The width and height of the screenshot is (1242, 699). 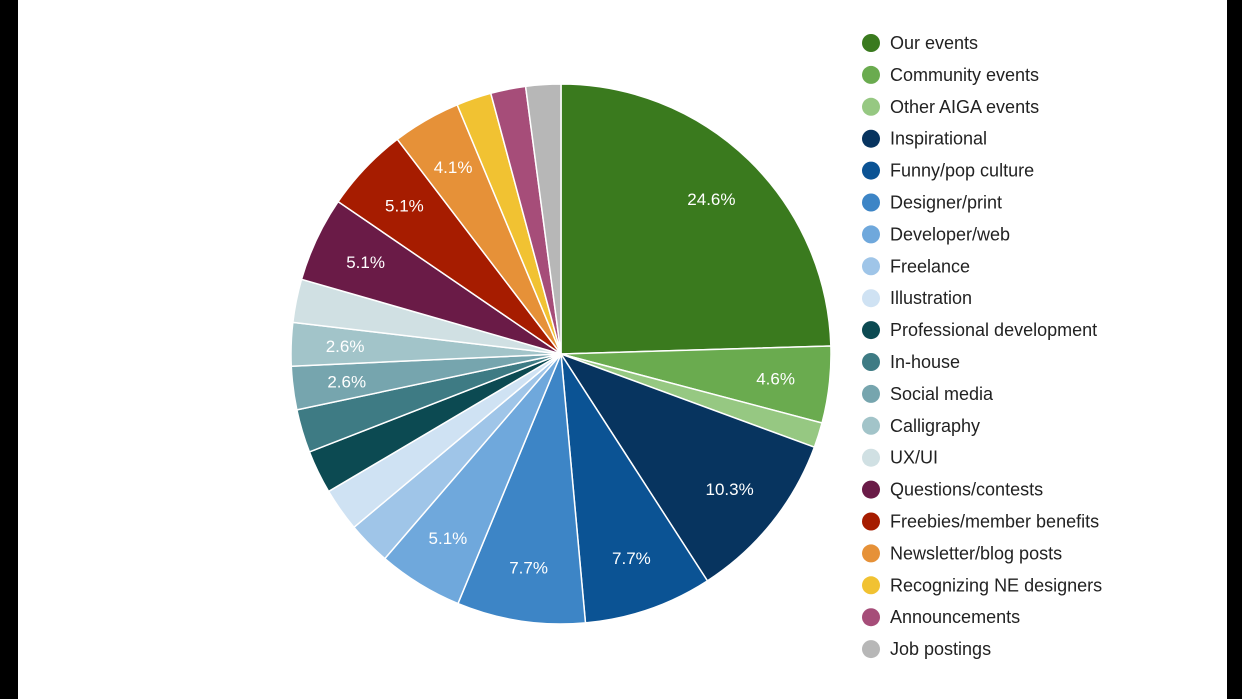 I want to click on slice-label-our-events: 24.6%, so click(x=711, y=199).